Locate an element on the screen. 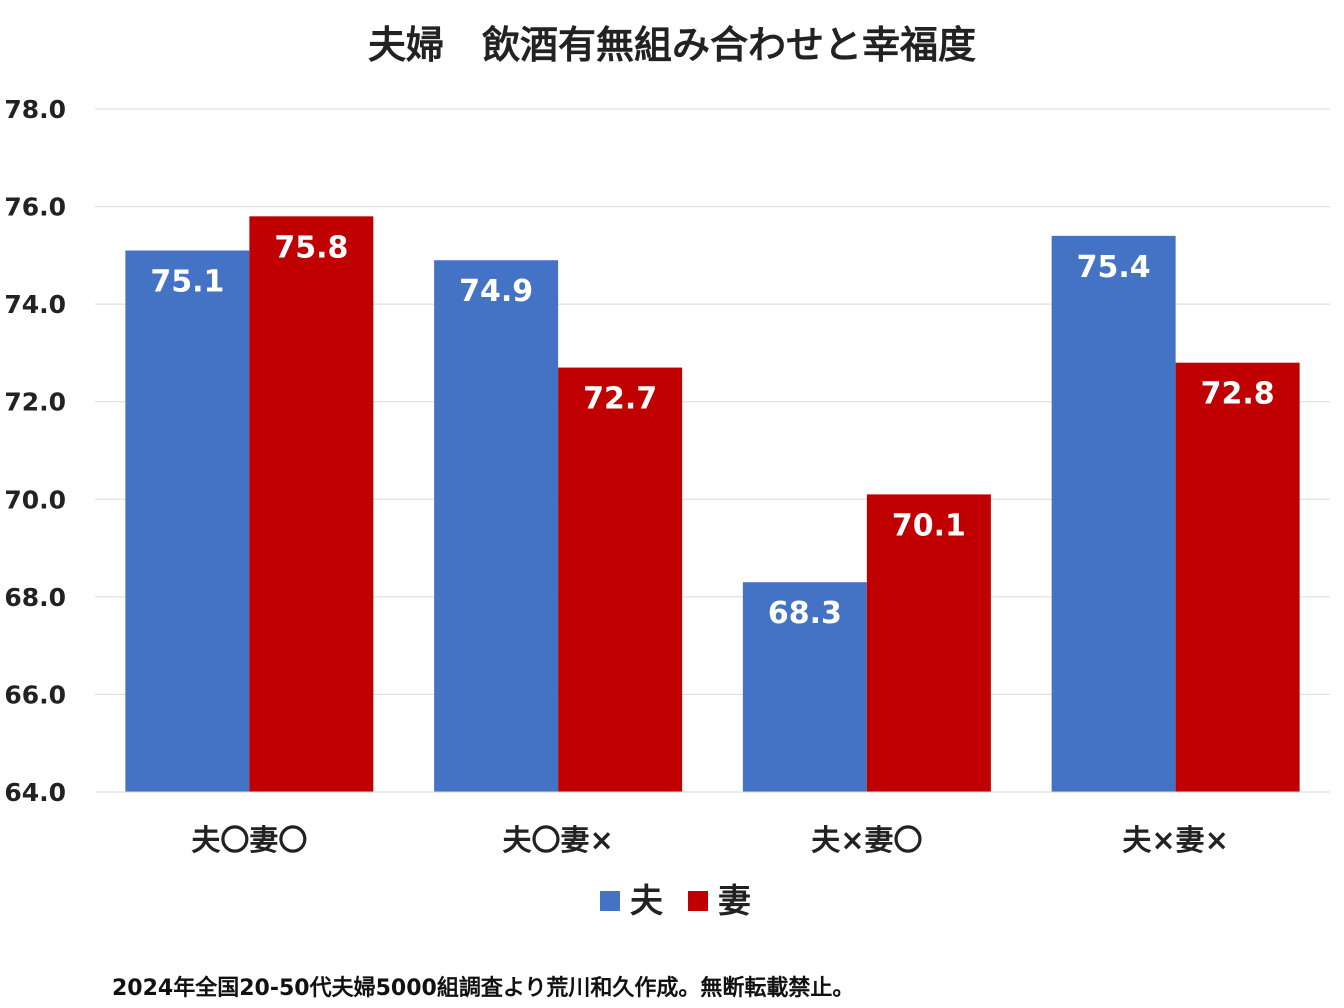  data-label: 70.1 is located at coordinates (929, 525).